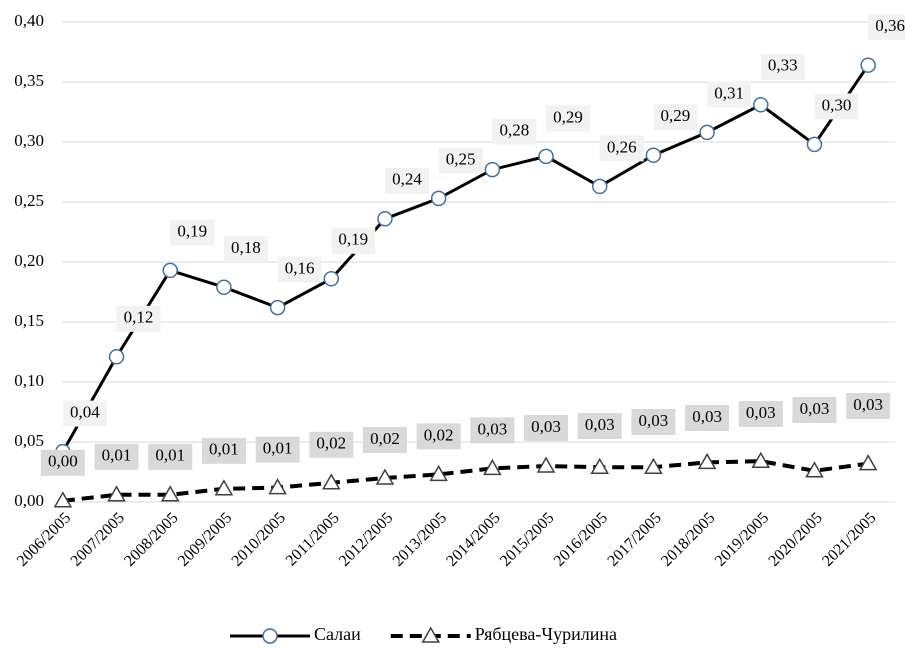  I want to click on x-tick-label: 2012/2005, so click(366, 539).